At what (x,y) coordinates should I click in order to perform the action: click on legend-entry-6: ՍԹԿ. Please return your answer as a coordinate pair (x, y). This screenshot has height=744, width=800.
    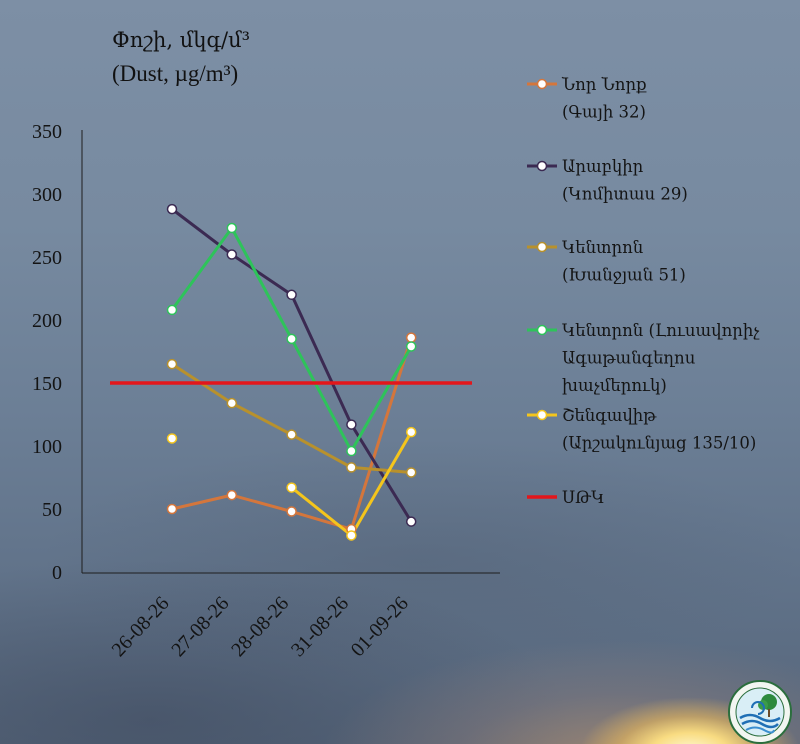
    Looking at the image, I should click on (565, 497).